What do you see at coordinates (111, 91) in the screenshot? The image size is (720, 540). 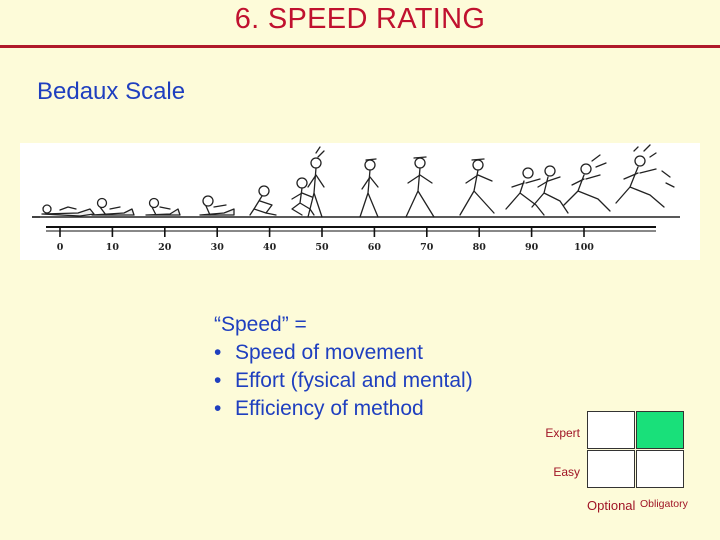 I see `slide-subtitle: Bedaux Scale` at bounding box center [111, 91].